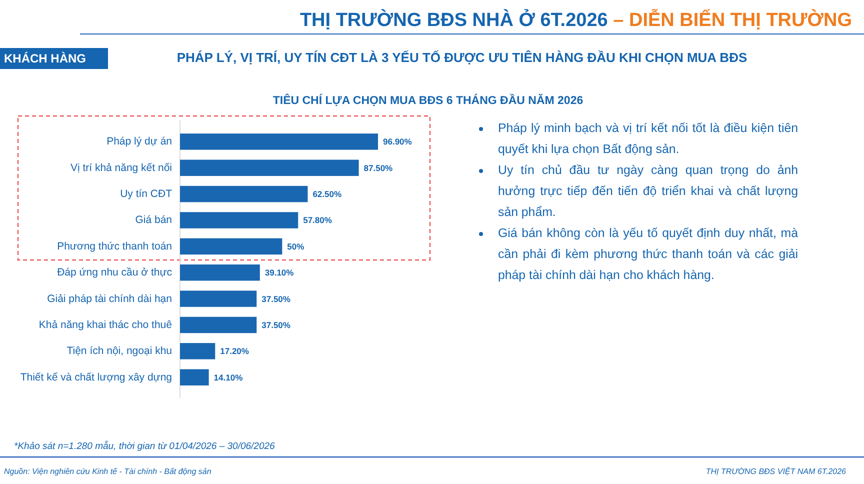 The image size is (864, 484). I want to click on text: TIÊU CHÍ LỰA CHỌN MUA BĐS 6 THÁNG ĐẦU NĂM 2026, so click(428, 100).